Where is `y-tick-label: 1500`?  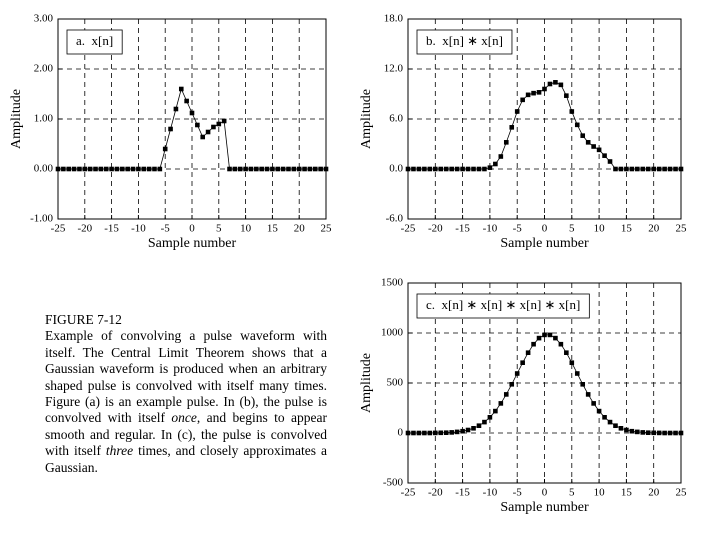
y-tick-label: 1500 is located at coordinates (392, 283).